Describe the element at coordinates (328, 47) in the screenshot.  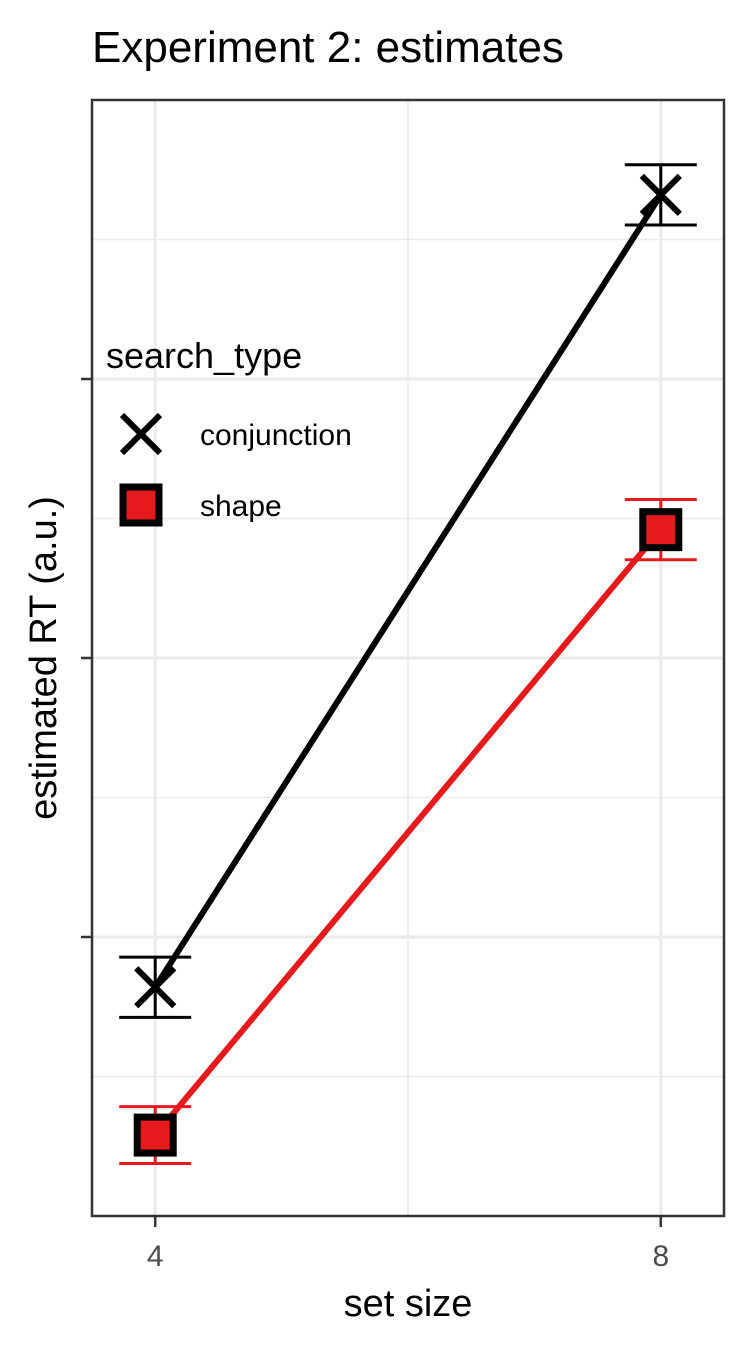
I see `chart-title: Experiment 2: estimates` at that location.